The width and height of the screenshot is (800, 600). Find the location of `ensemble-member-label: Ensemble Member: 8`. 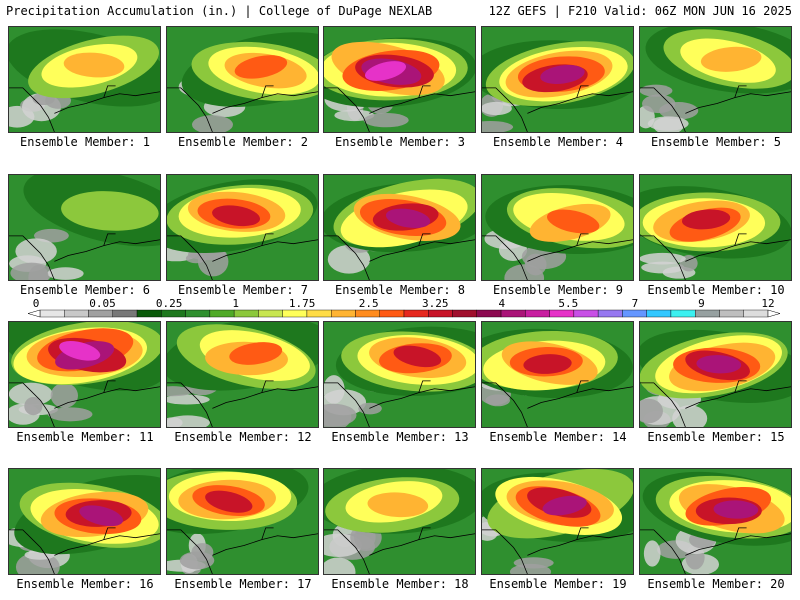

ensemble-member-label: Ensemble Member: 8 is located at coordinates (400, 290).